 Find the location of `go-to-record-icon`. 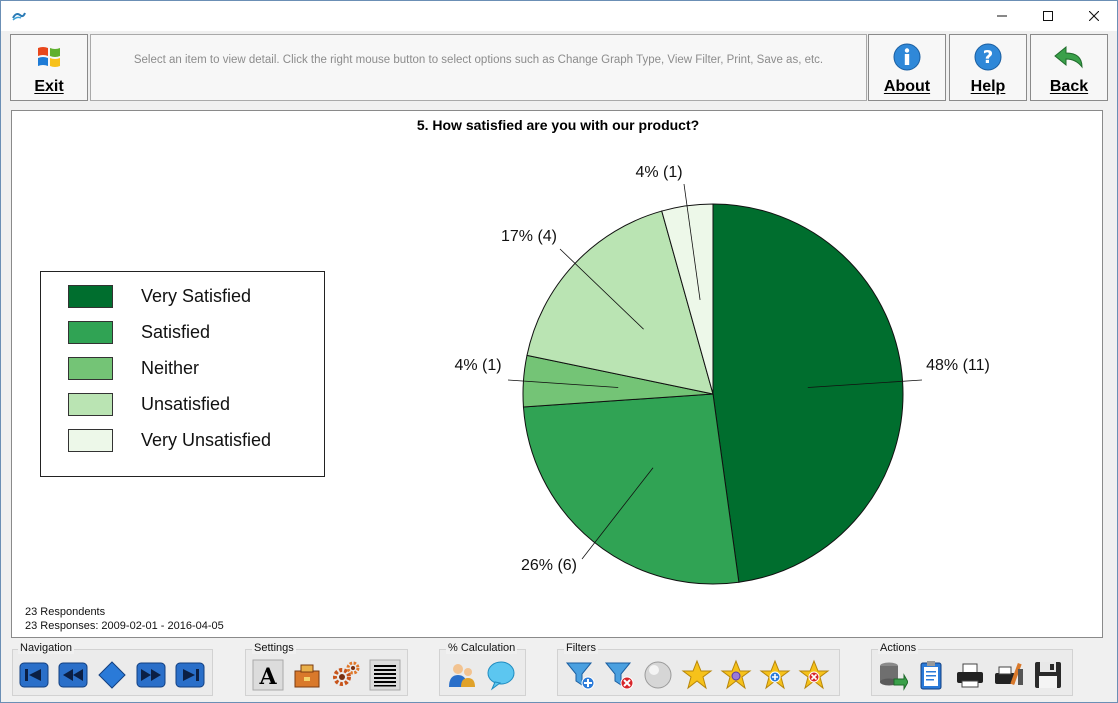

go-to-record-icon is located at coordinates (112, 675).